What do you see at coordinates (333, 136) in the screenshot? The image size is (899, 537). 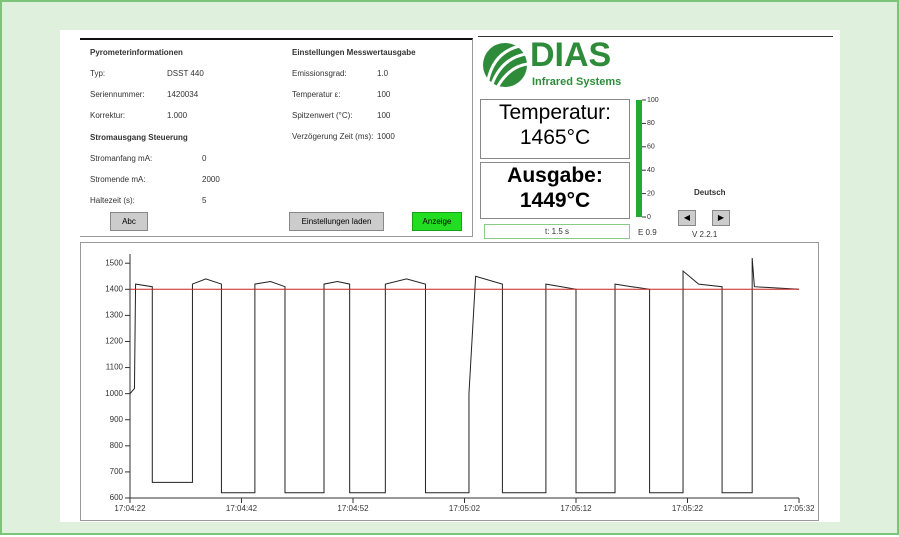 I see `field-label: Verzögerung Zeit (ms):` at bounding box center [333, 136].